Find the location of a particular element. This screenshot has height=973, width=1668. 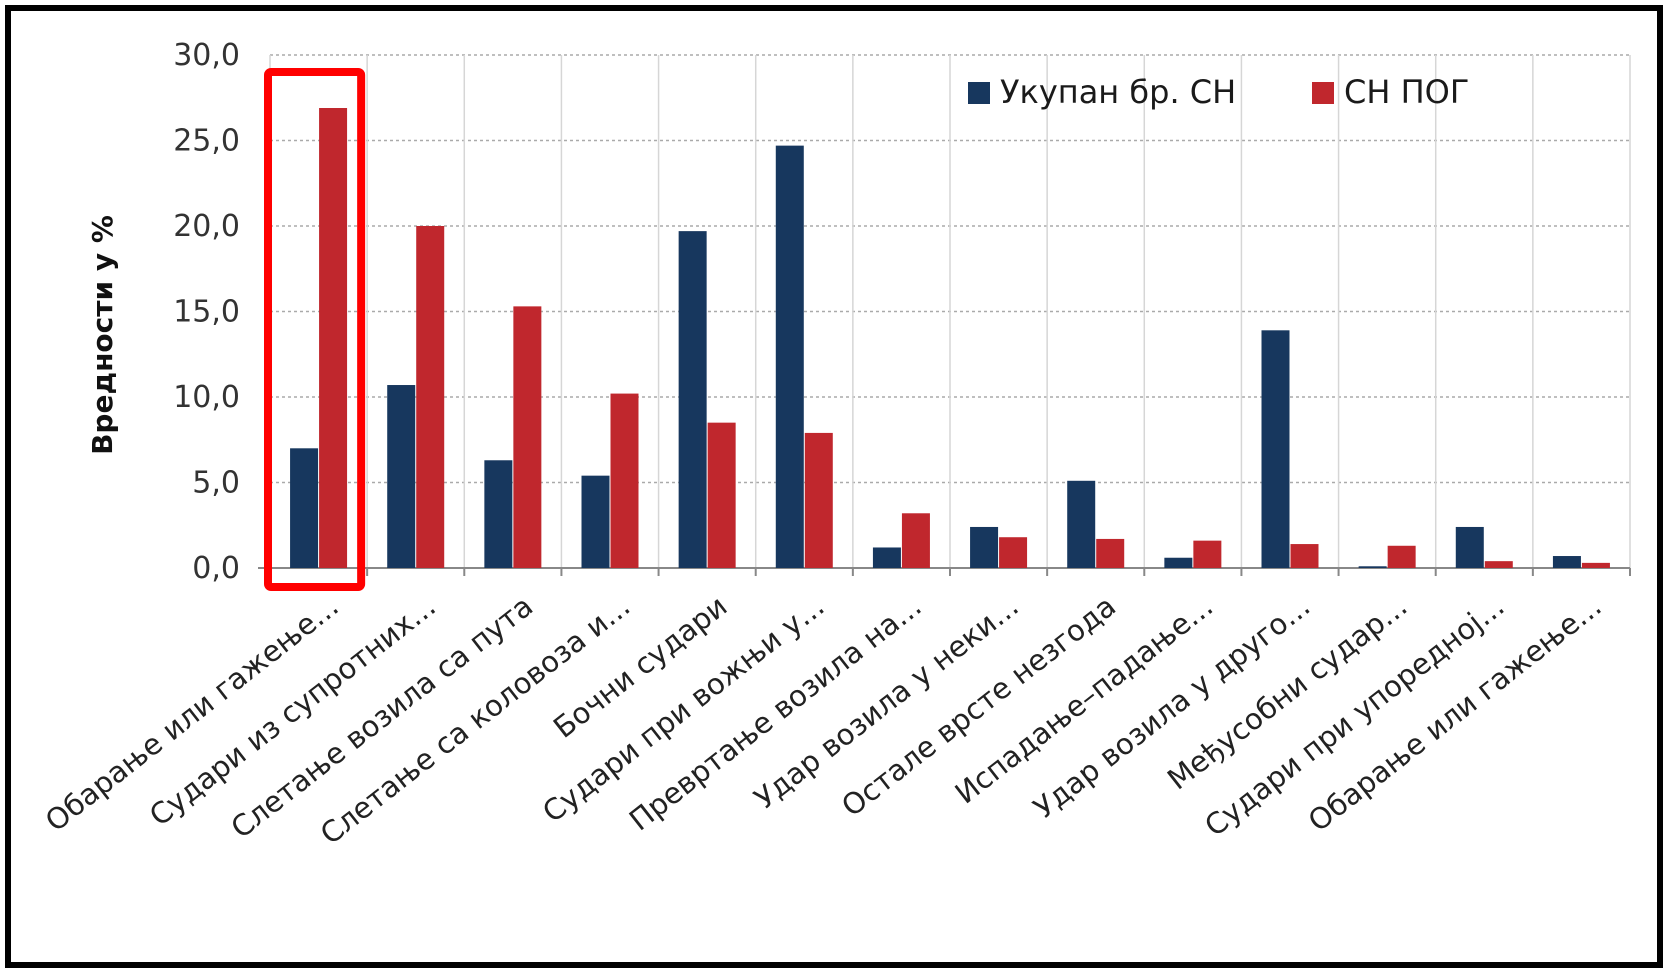

legend-swatch-total is located at coordinates (979, 93).